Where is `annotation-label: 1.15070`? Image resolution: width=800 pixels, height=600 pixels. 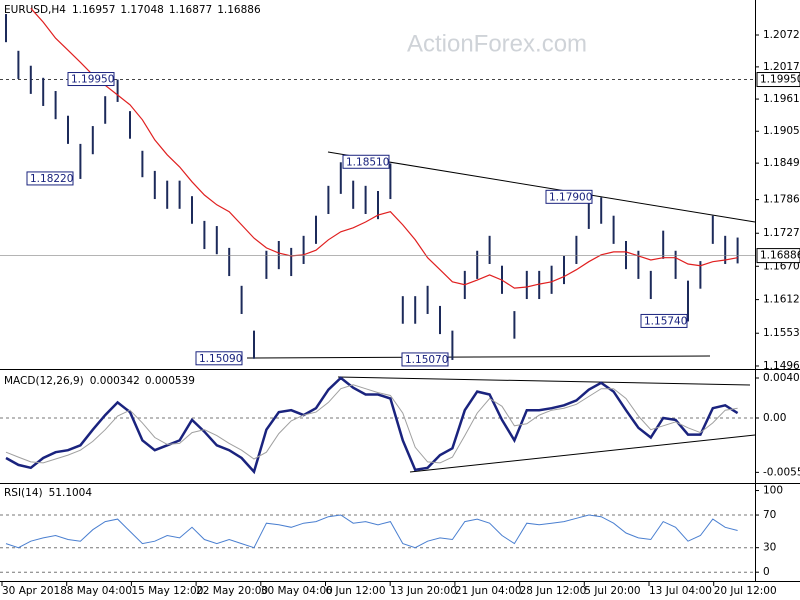 annotation-label: 1.15070 is located at coordinates (426, 360).